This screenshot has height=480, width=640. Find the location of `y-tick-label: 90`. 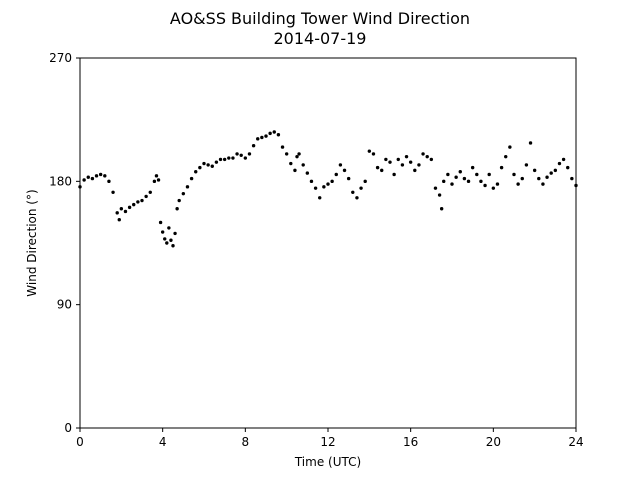

y-tick-label: 90 is located at coordinates (64, 305).